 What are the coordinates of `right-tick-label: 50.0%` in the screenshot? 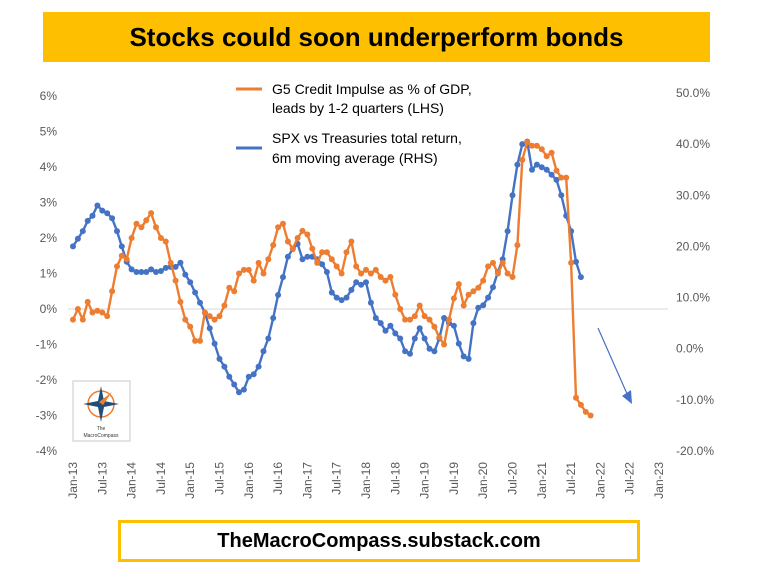 It's located at (693, 93).